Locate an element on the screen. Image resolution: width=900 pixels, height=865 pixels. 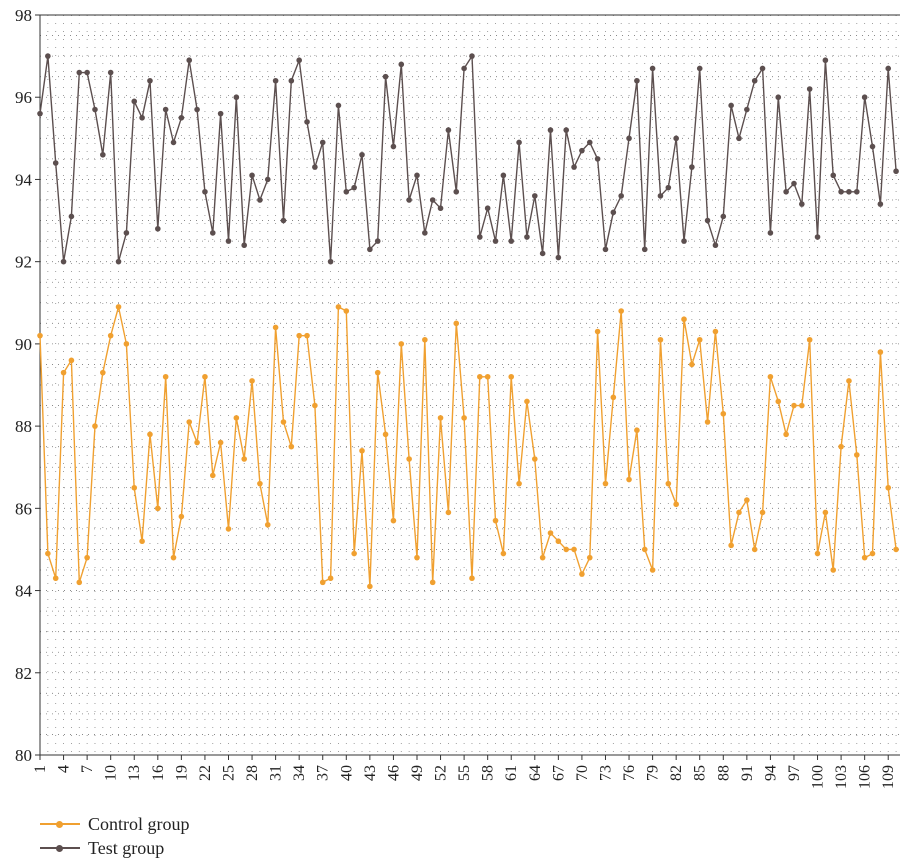
x-tick-label: 10 is located at coordinates (111, 773).